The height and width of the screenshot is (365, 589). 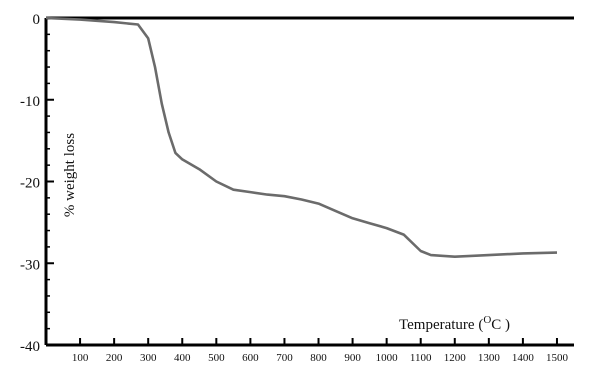 I want to click on x-axis-label: Temperature (OC ), so click(x=454, y=323).